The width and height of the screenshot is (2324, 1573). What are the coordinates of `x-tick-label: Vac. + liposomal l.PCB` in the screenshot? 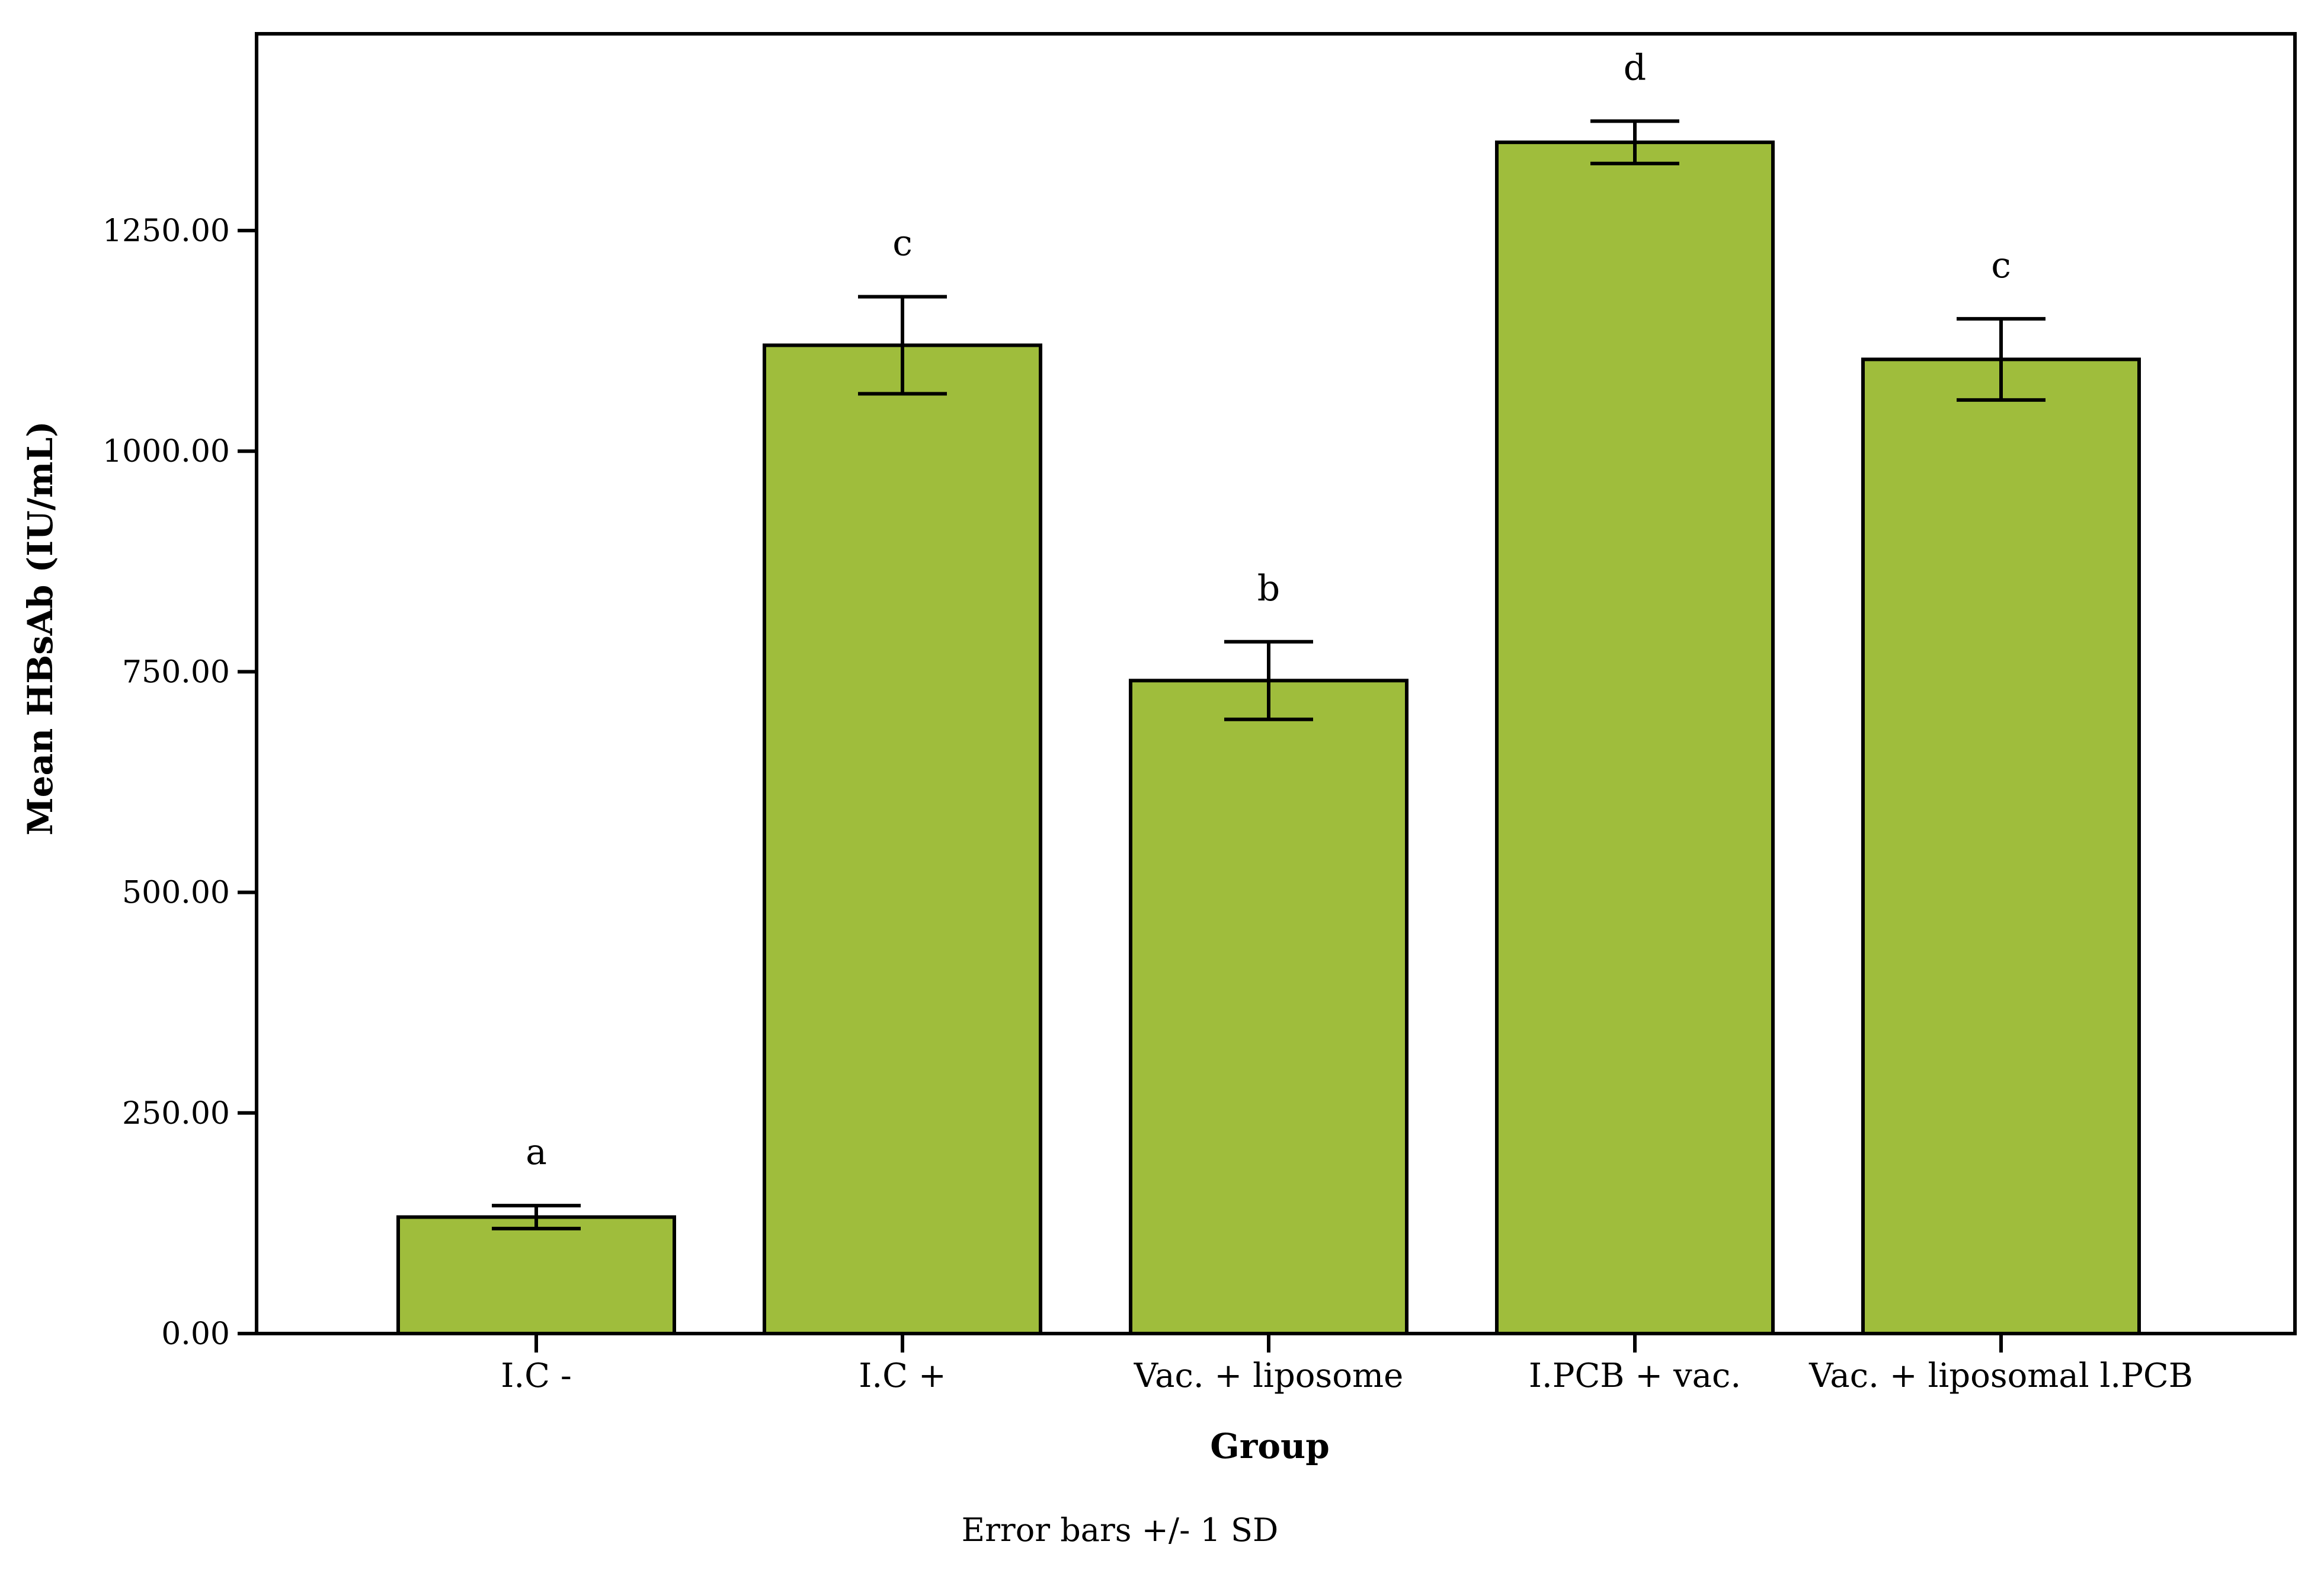 It's located at (2000, 1376).